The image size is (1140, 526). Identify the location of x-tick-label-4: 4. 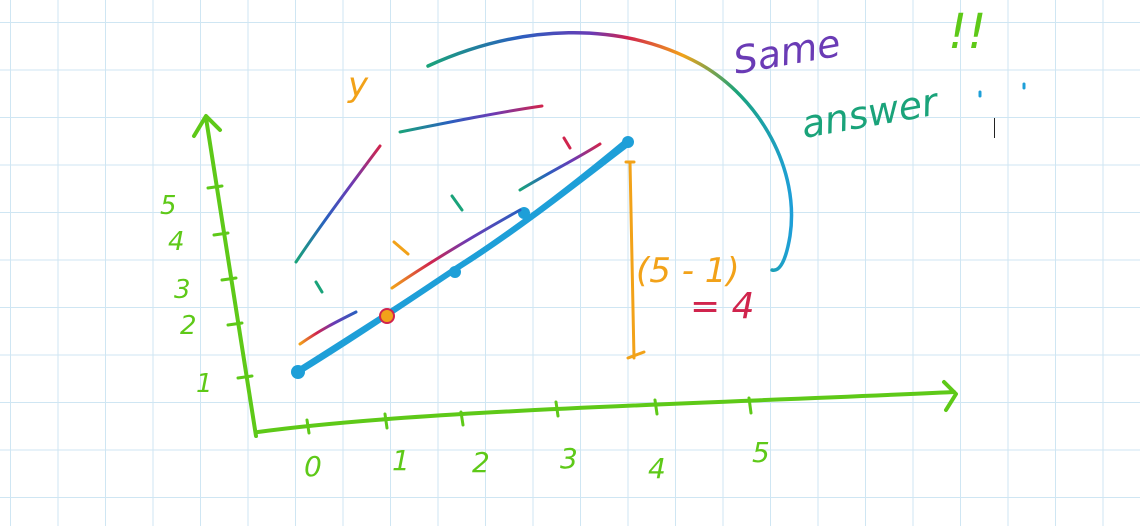
(657, 468).